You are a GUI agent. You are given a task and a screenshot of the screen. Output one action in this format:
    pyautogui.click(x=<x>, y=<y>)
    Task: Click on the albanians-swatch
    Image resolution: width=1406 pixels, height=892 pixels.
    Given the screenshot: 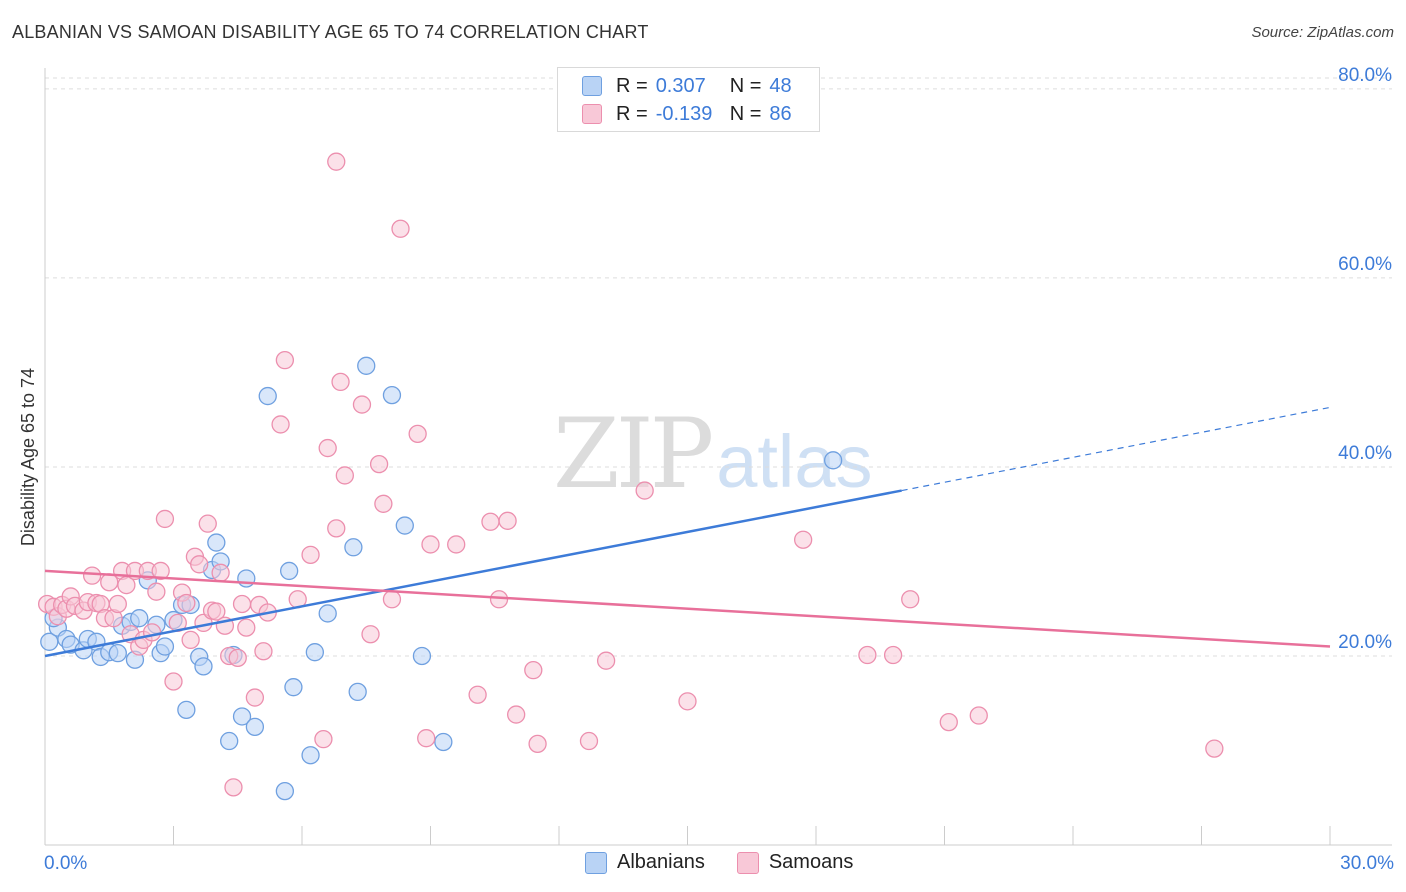 What is the action you would take?
    pyautogui.click(x=592, y=86)
    